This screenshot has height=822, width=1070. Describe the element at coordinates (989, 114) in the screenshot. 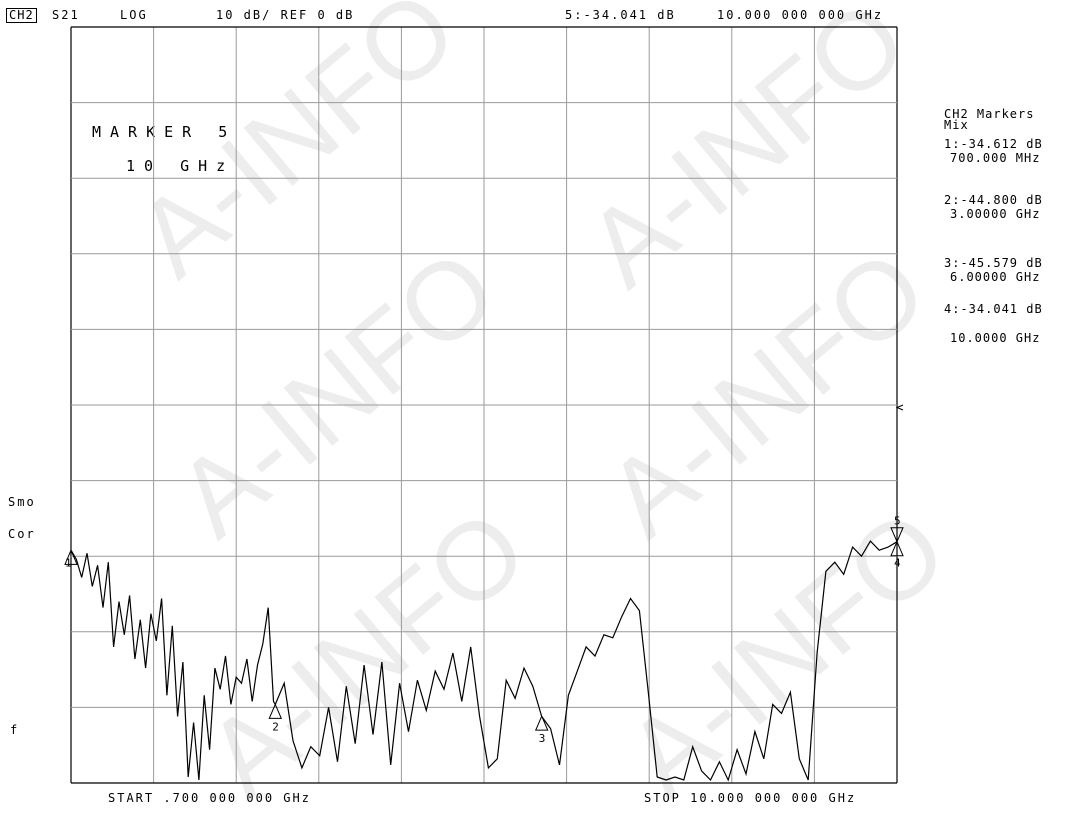

I see `marker-panel-title: CH2 Markers` at that location.